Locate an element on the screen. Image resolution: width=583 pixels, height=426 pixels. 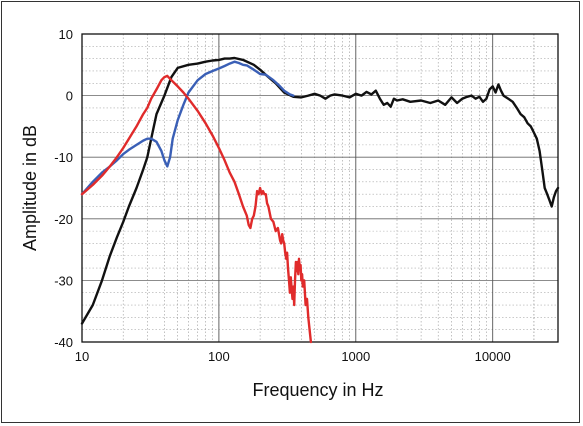
y-tick-label: -20 is located at coordinates (63, 219).